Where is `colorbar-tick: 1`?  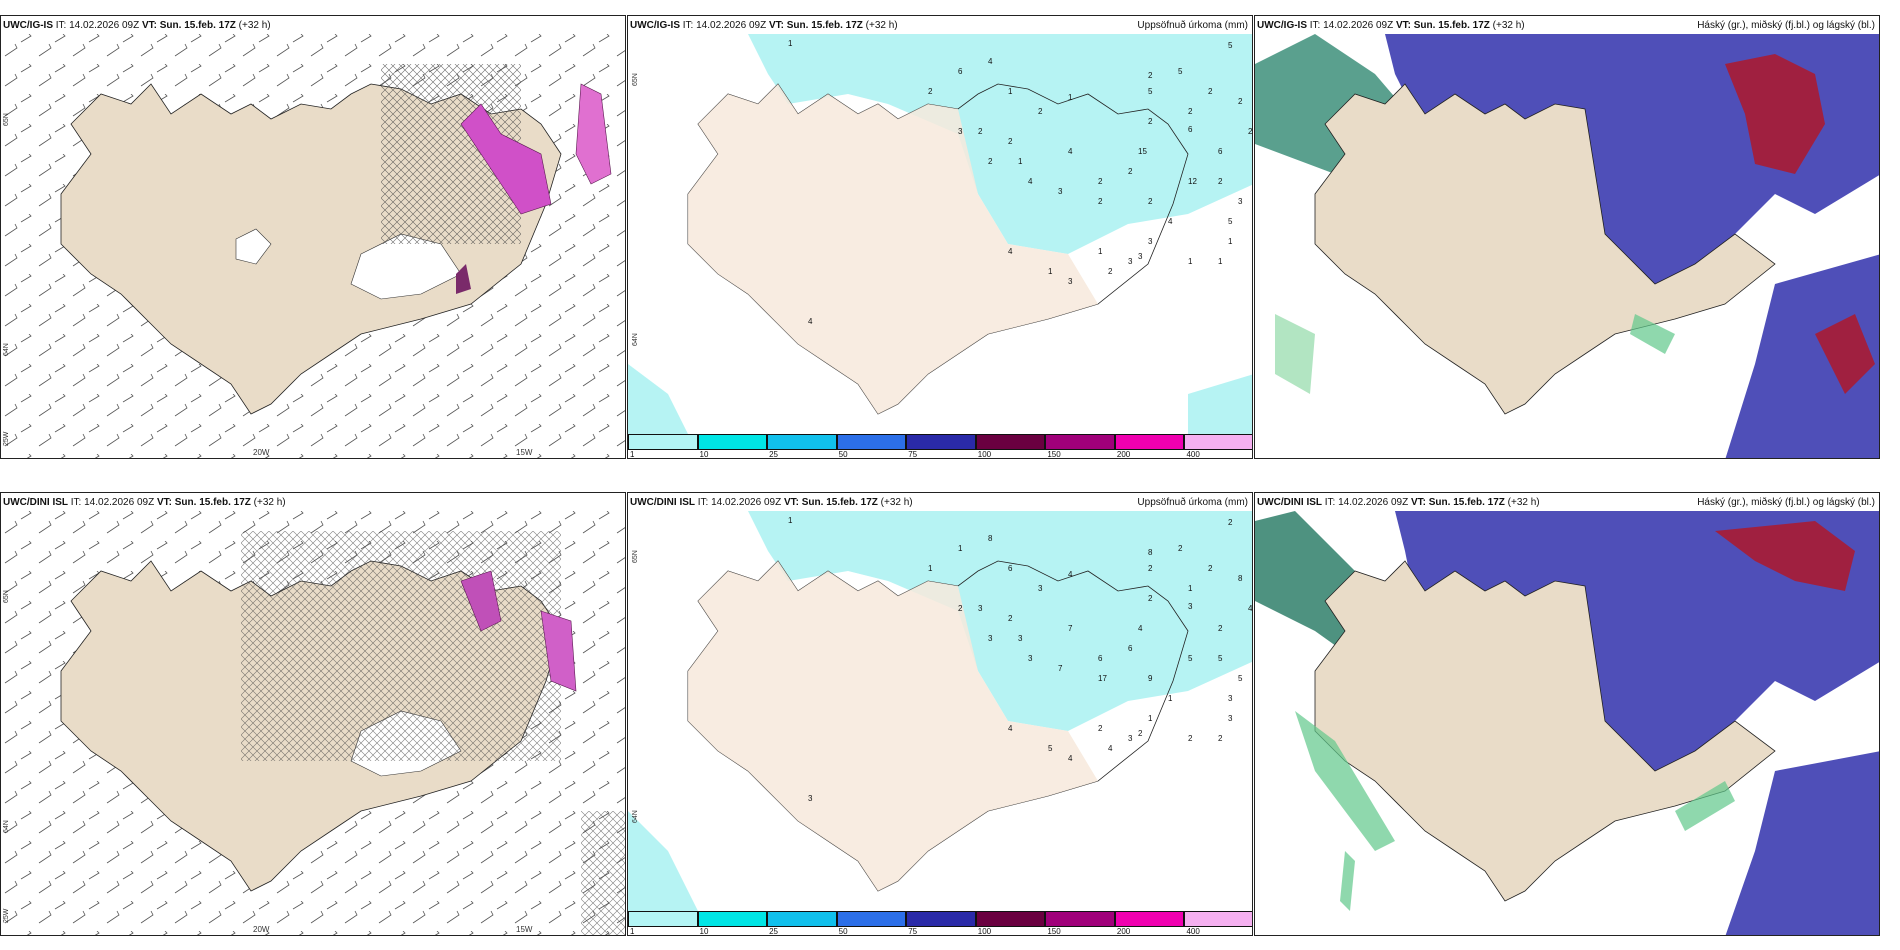 colorbar-tick: 1 is located at coordinates (632, 931).